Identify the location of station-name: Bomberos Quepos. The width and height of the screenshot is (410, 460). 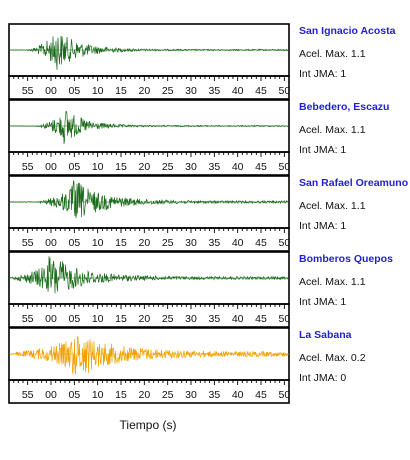
(346, 259).